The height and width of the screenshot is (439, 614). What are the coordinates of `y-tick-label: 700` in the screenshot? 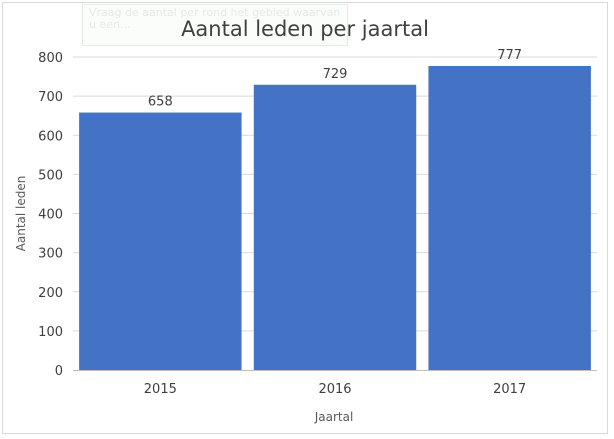 It's located at (50, 97).